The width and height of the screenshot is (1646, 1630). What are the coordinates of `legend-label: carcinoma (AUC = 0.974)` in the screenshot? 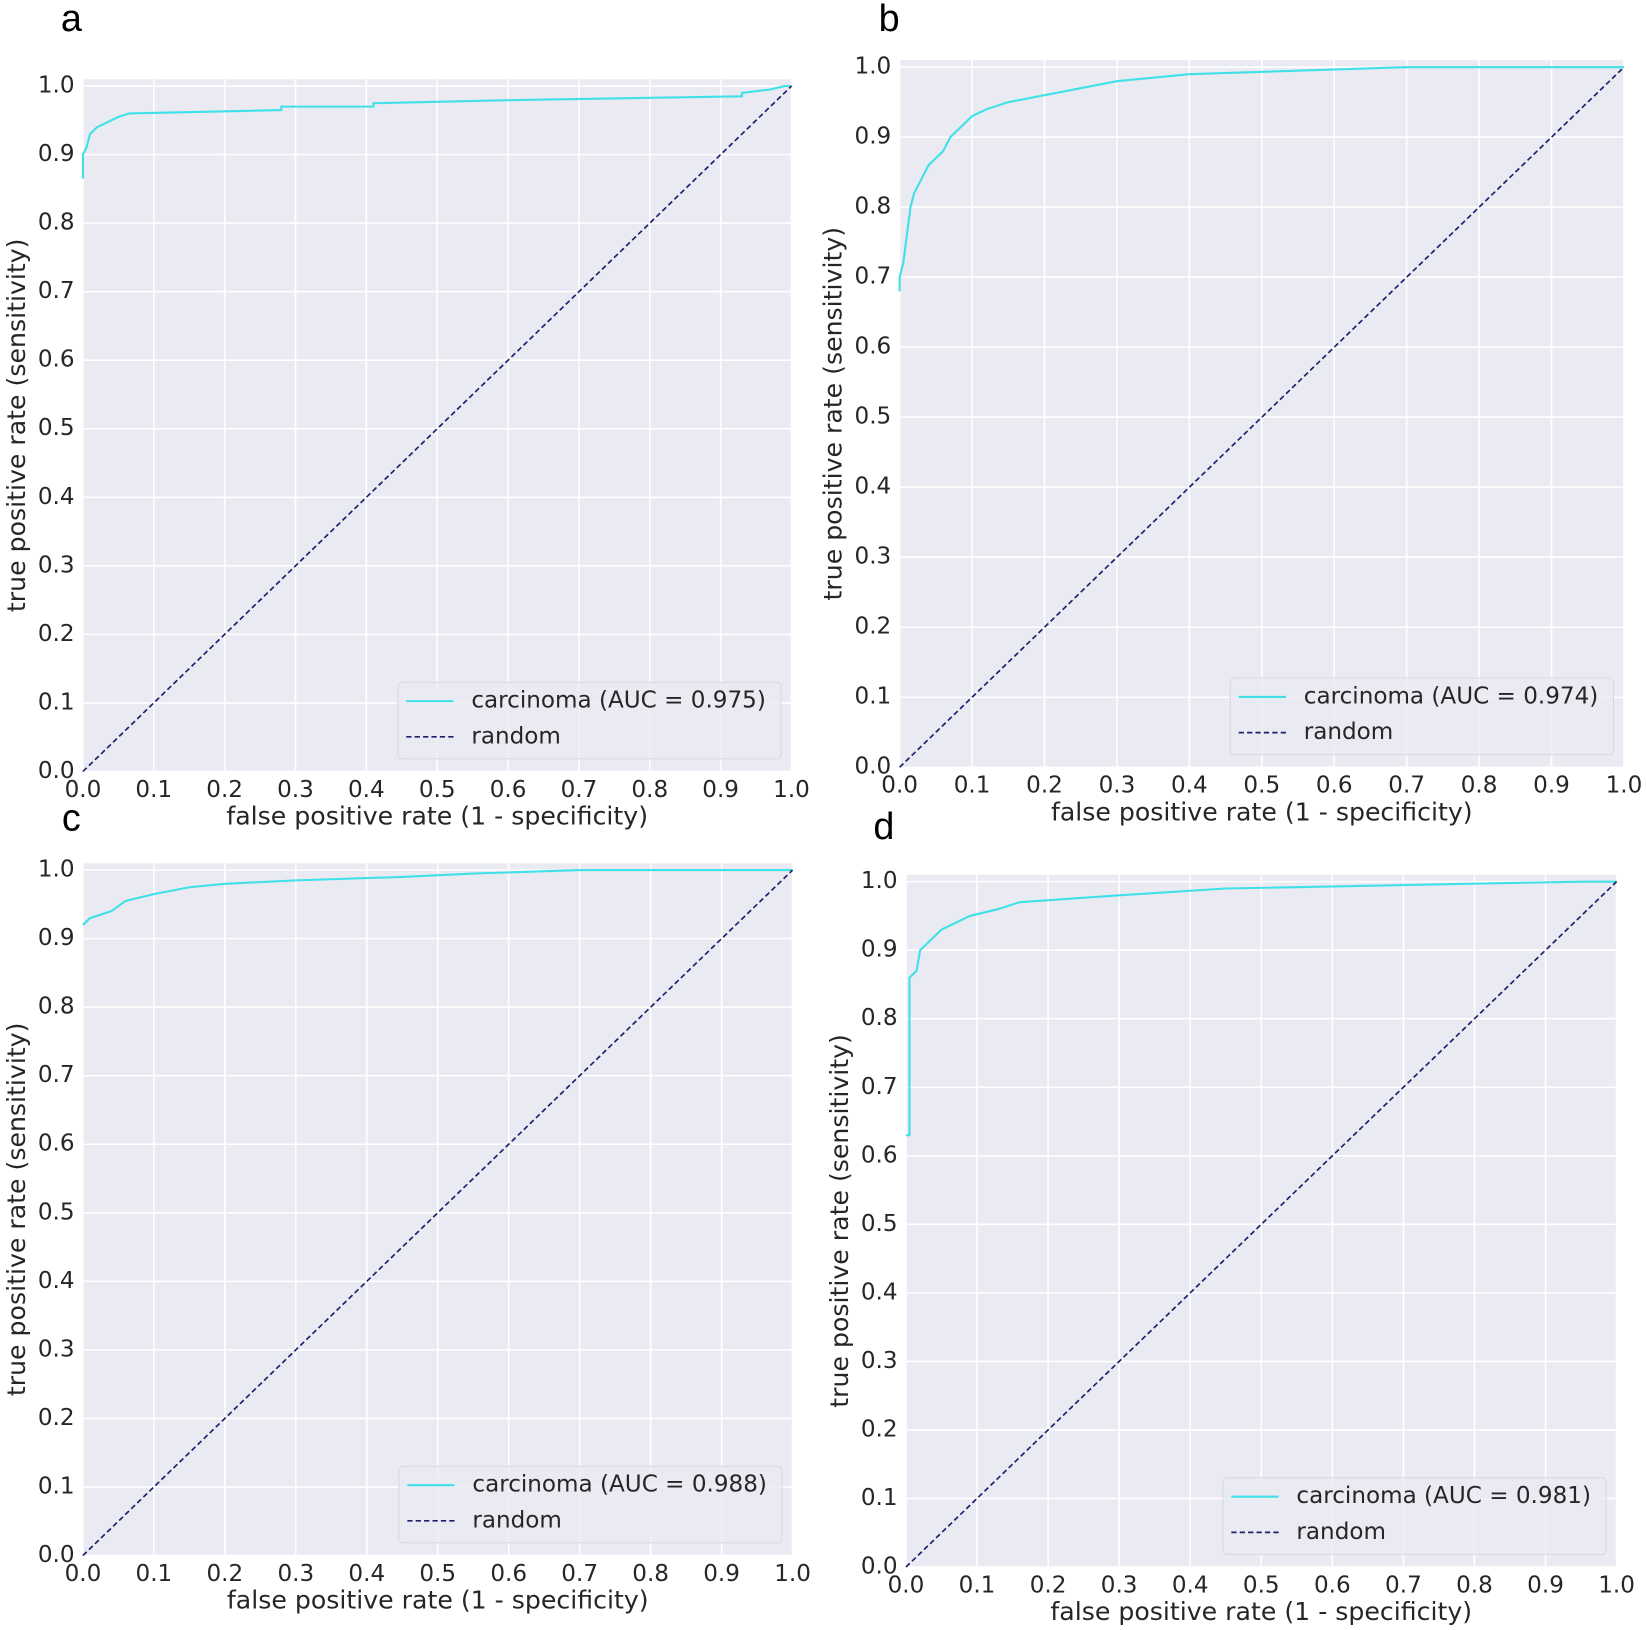 It's located at (1451, 696).